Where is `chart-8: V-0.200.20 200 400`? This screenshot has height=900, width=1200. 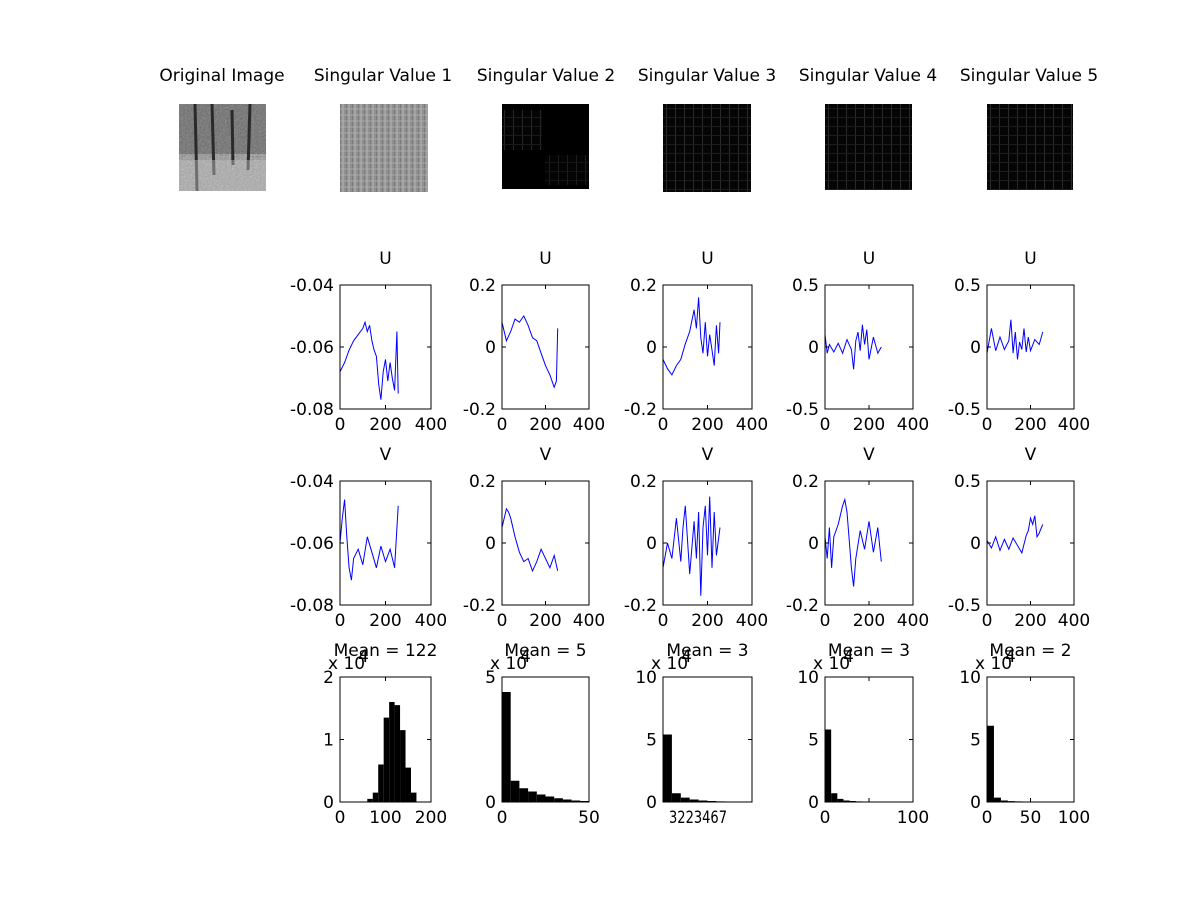
chart-8: V-0.200.20 200 400 is located at coordinates (696, 538).